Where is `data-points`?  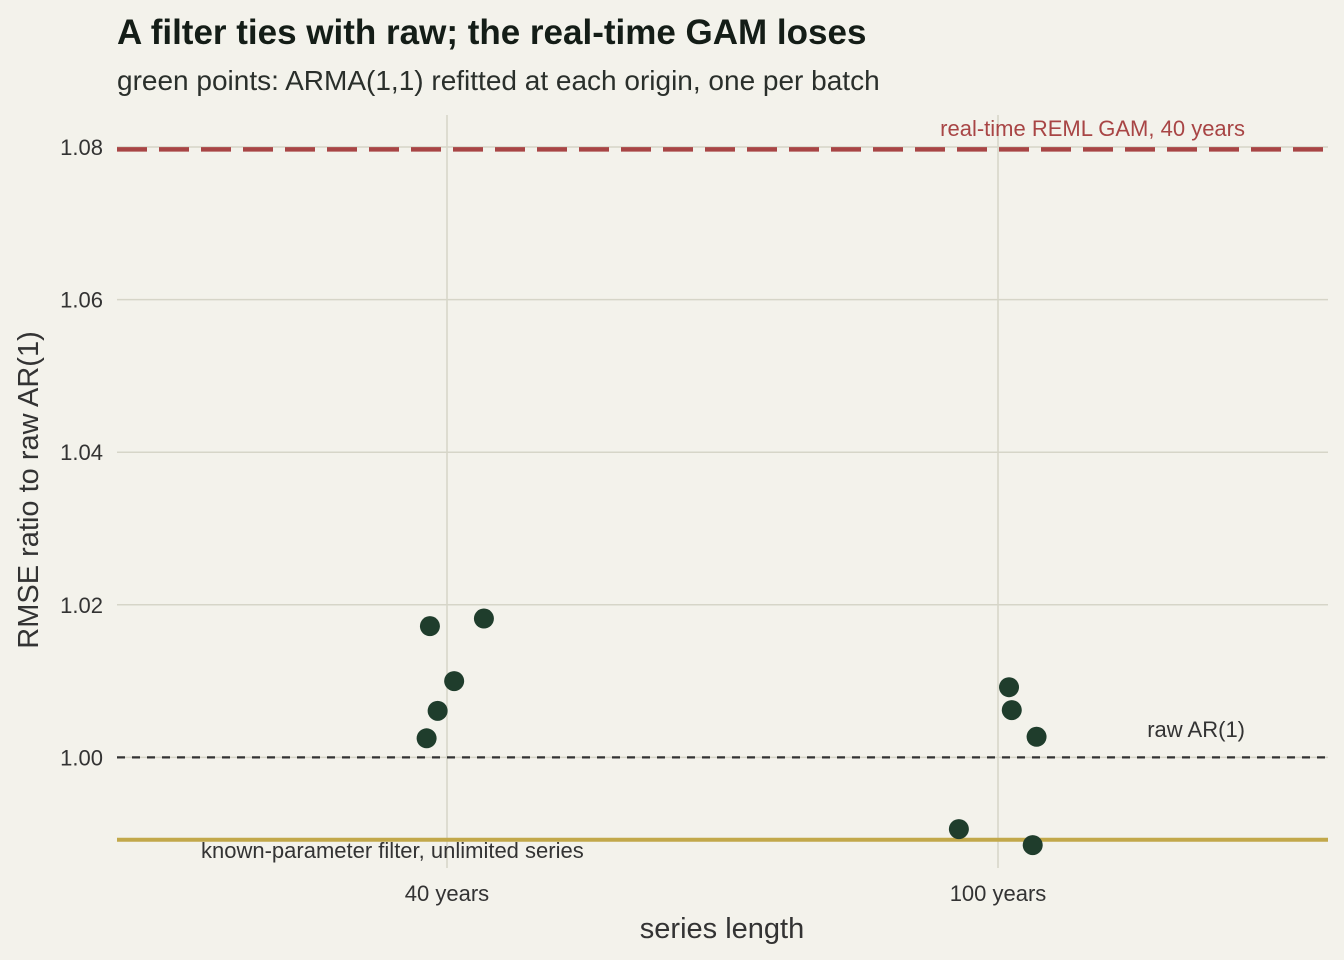 data-points is located at coordinates (731, 732).